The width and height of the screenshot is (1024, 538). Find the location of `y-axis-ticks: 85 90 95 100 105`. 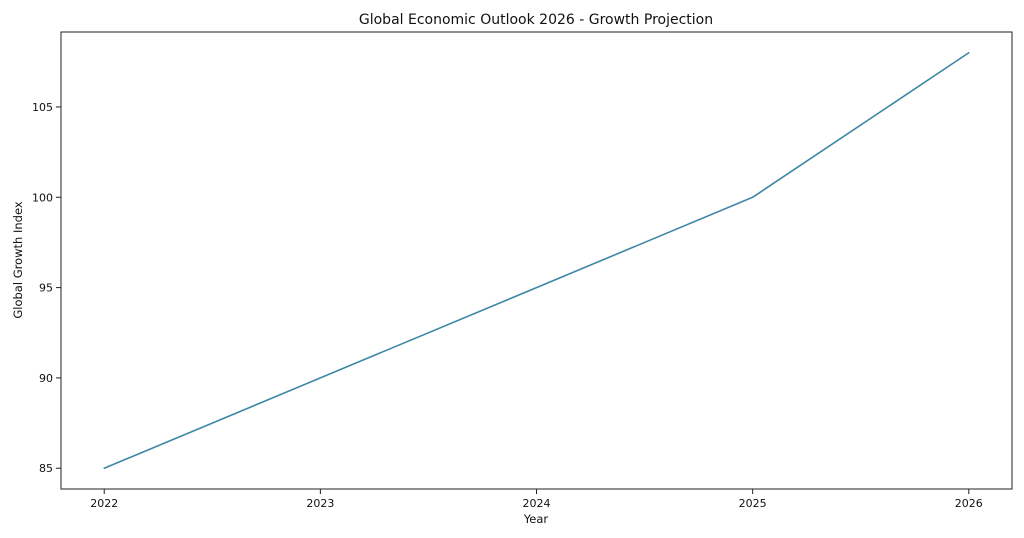

y-axis-ticks: 85 90 95 100 105 is located at coordinates (46, 288).